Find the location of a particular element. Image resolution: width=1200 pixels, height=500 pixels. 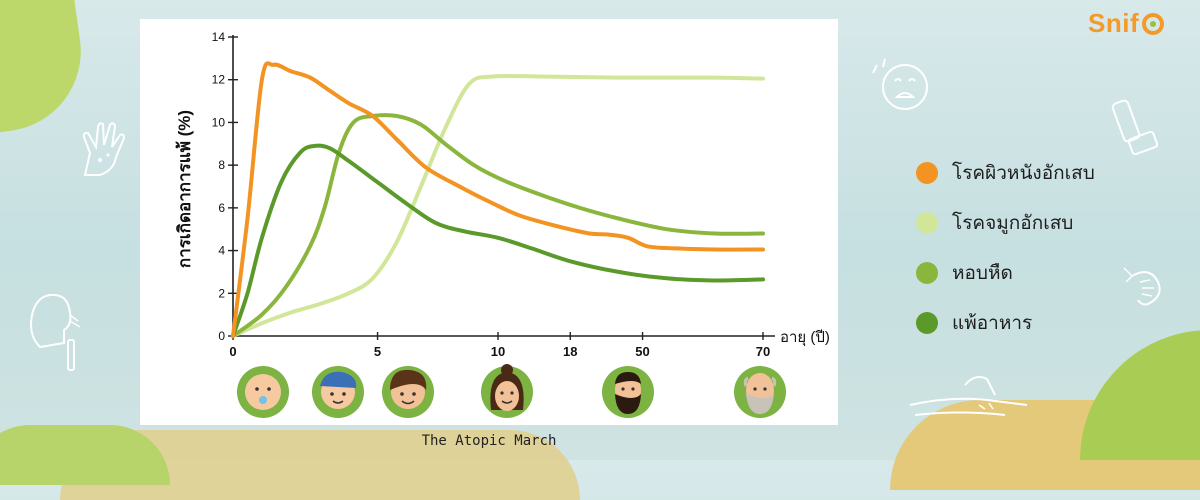

y-tick-label: 2 is located at coordinates (221, 293).